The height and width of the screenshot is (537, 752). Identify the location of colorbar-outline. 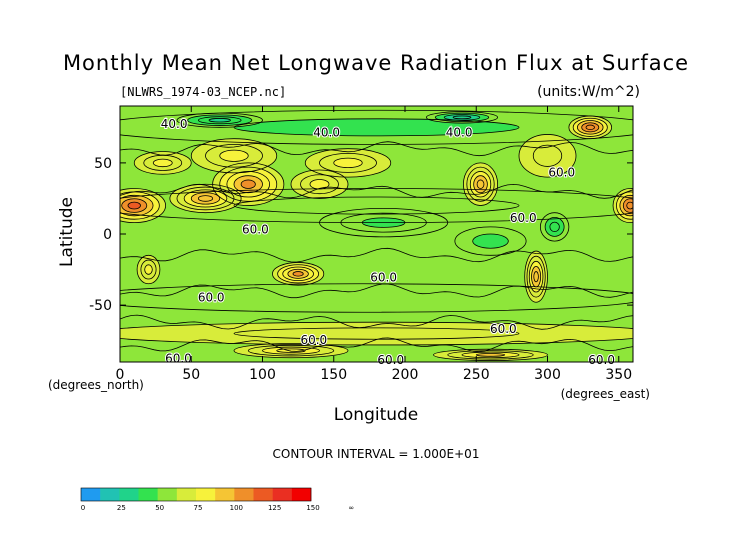
(196, 494).